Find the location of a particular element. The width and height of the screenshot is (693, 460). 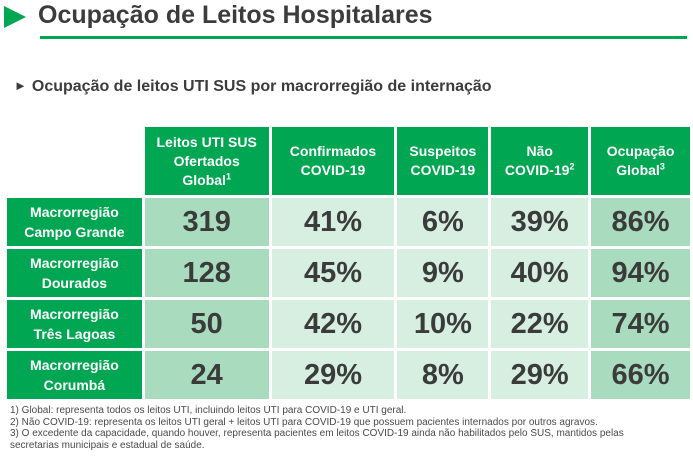

column-header-leitos: Leitos UTI SUS Ofertados Global1 is located at coordinates (206, 161).